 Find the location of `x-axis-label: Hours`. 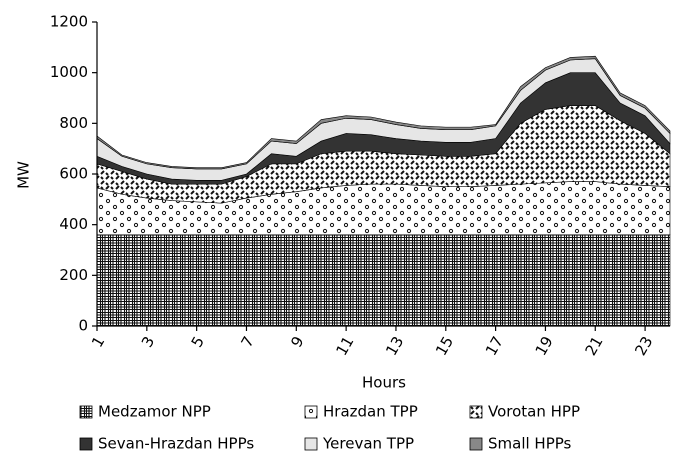

x-axis-label: Hours is located at coordinates (384, 383).